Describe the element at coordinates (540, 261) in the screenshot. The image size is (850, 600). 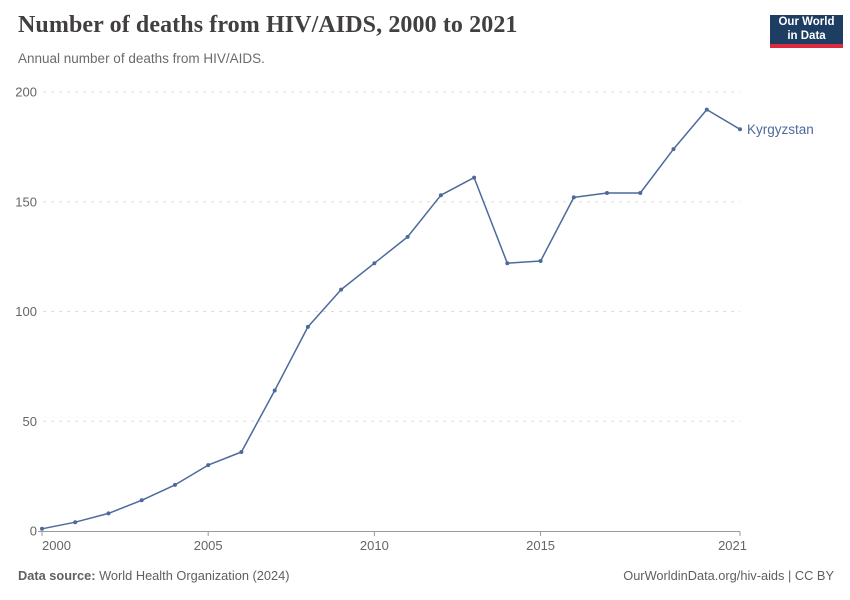
I see `data-point-2015` at that location.